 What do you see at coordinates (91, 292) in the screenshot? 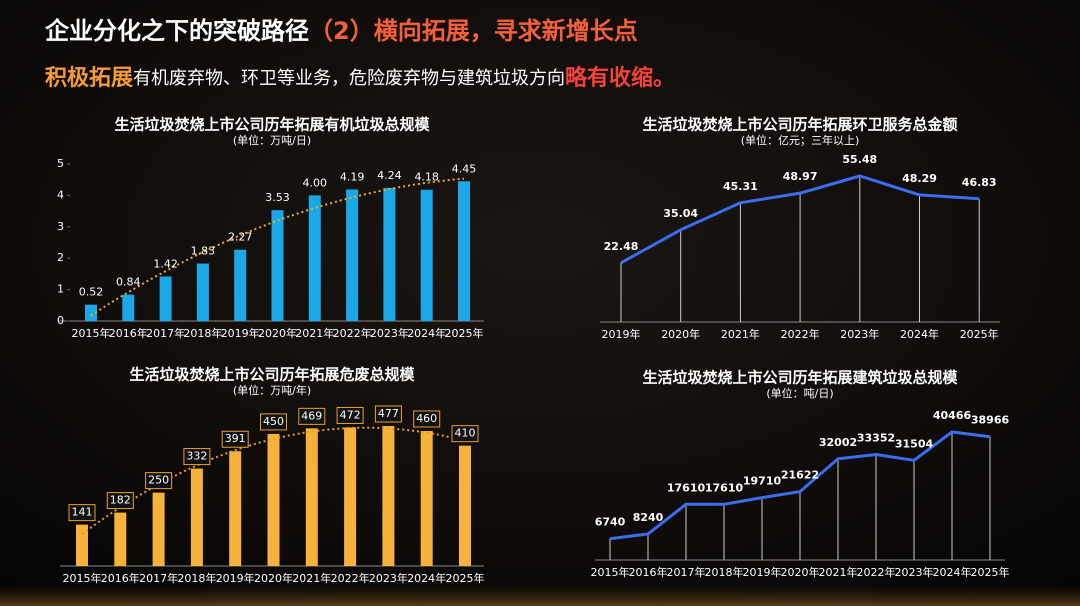
I see `value-label: 0.52` at bounding box center [91, 292].